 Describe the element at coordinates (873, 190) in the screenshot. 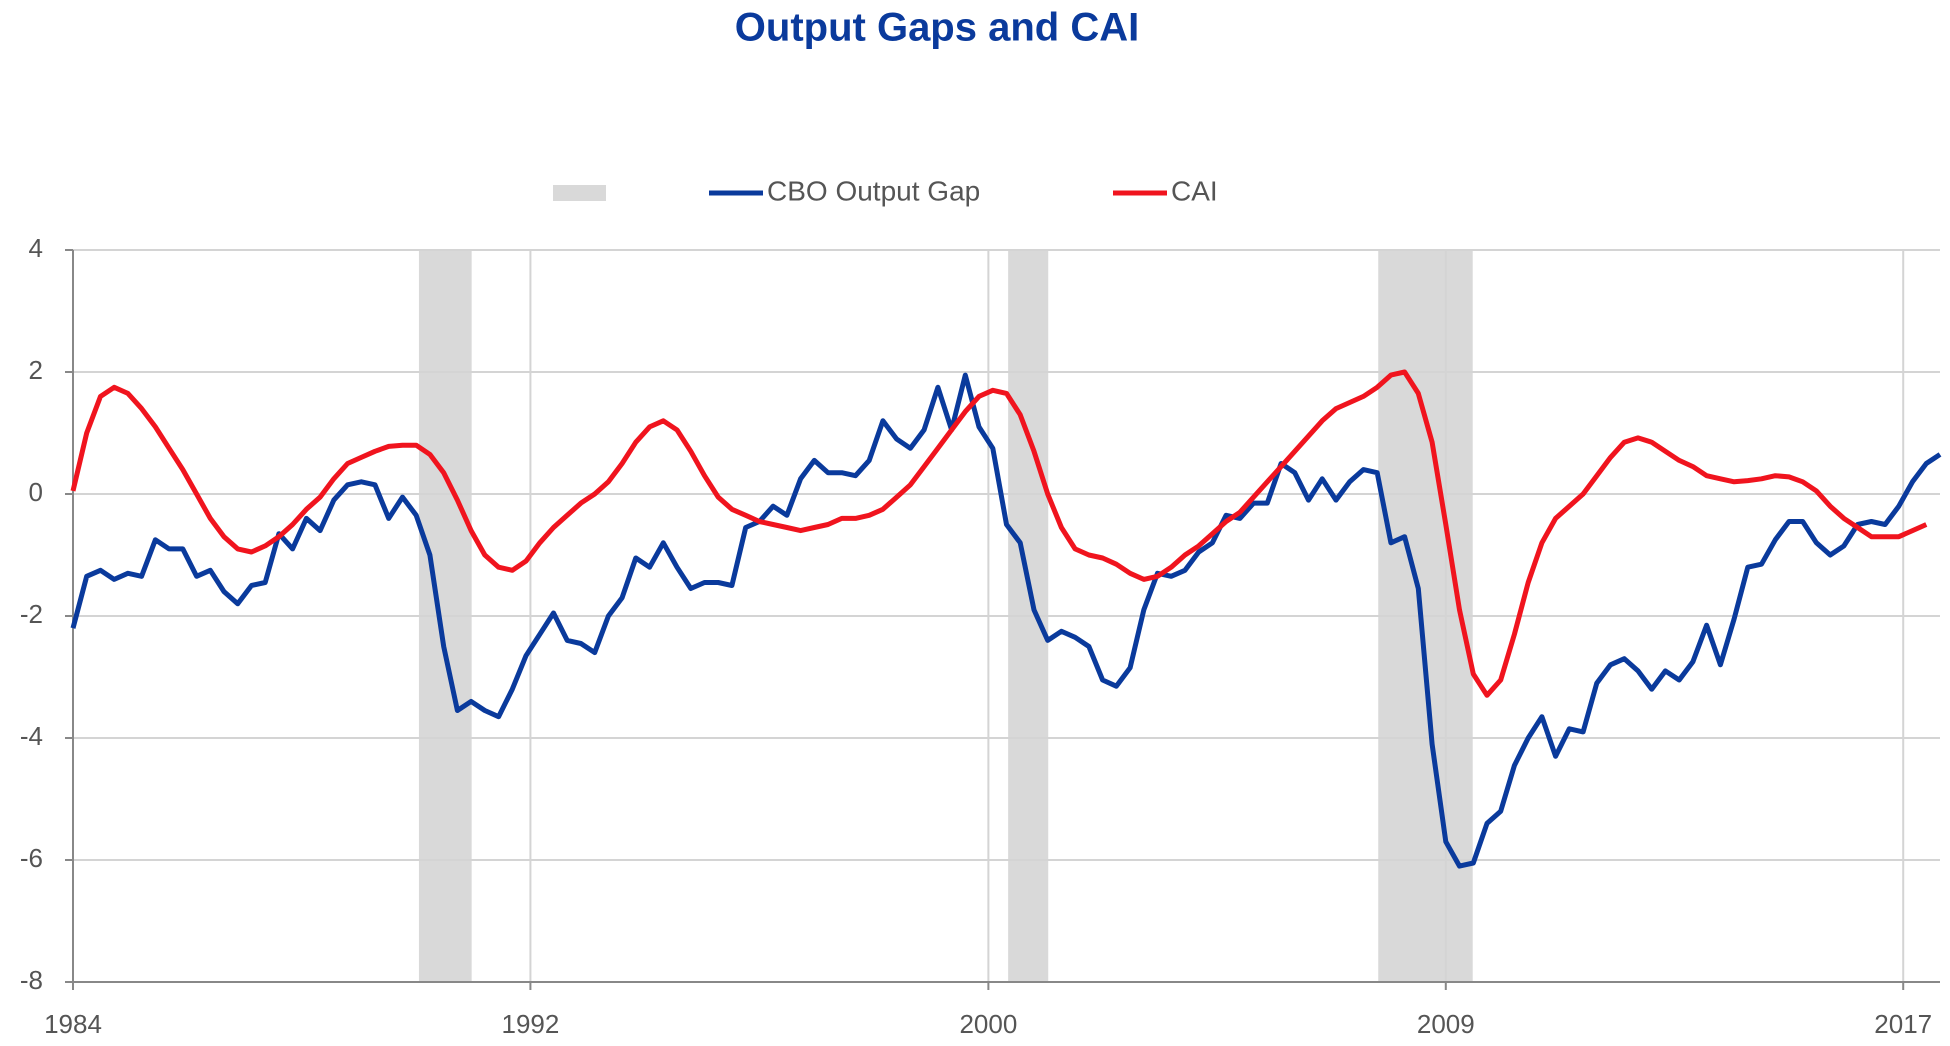

I see `legend-label: CBO Output Gap` at that location.